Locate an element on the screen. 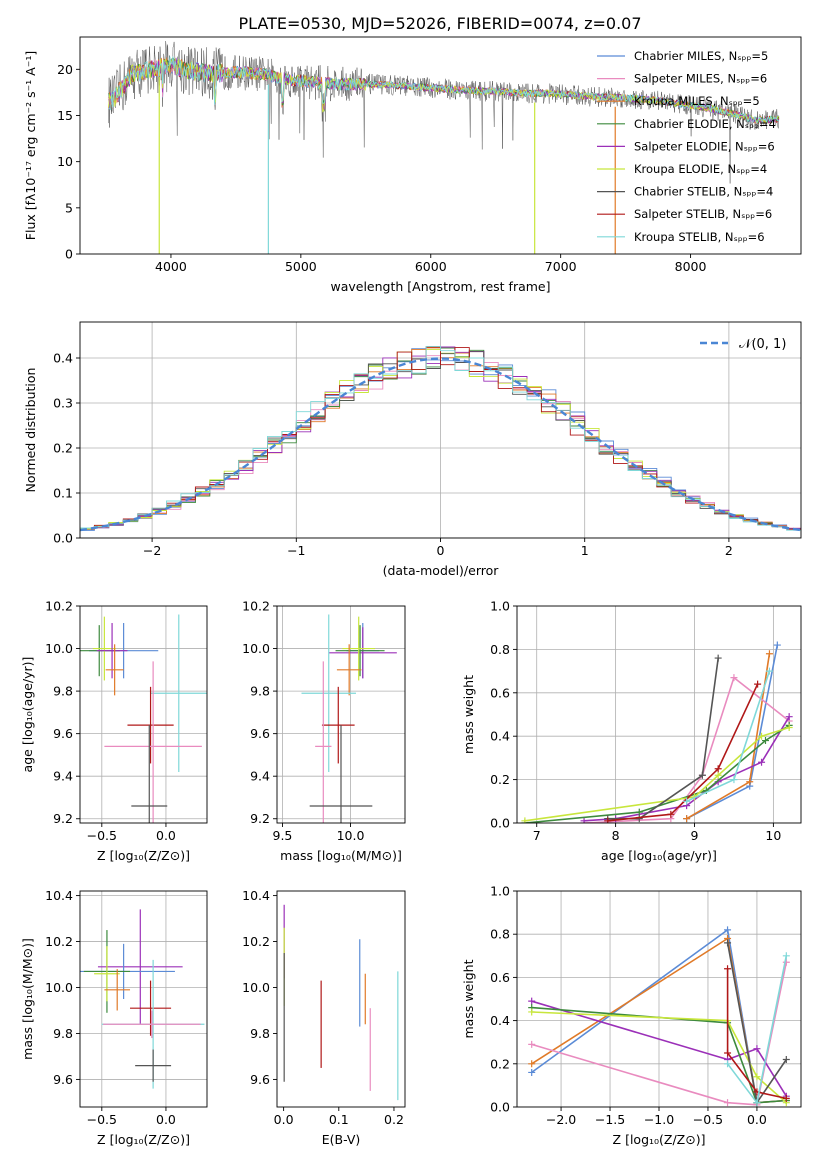 The height and width of the screenshot is (1170, 819). y-axis-label: Normed distribution is located at coordinates (30, 430).